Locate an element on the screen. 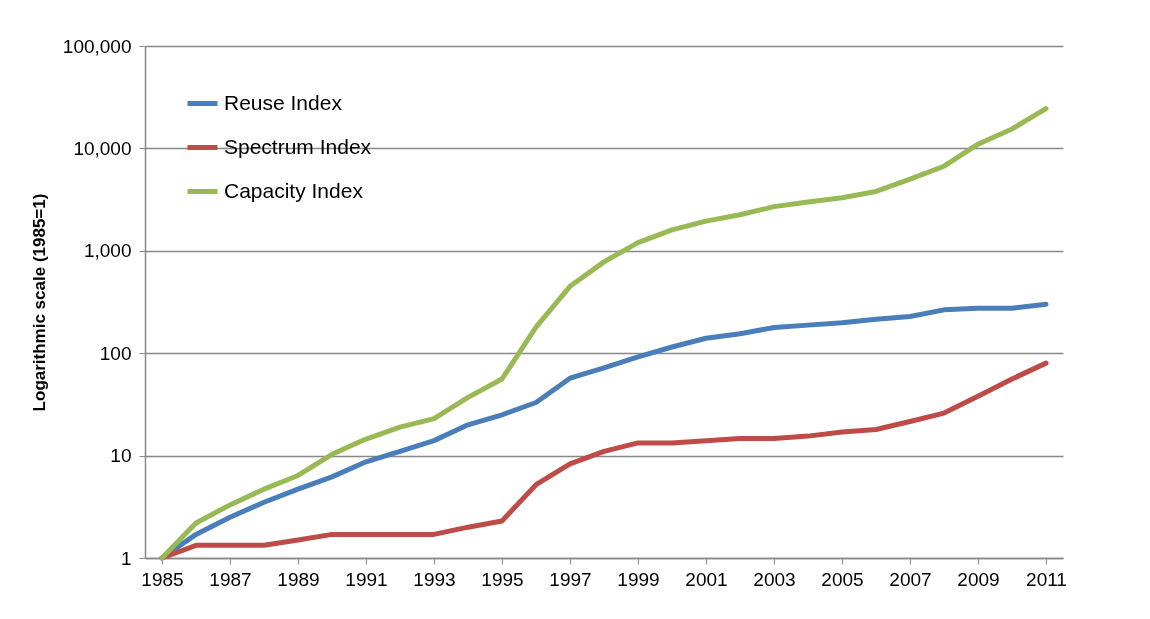 This screenshot has width=1150, height=619. x-tick-label: 1997 is located at coordinates (570, 579).